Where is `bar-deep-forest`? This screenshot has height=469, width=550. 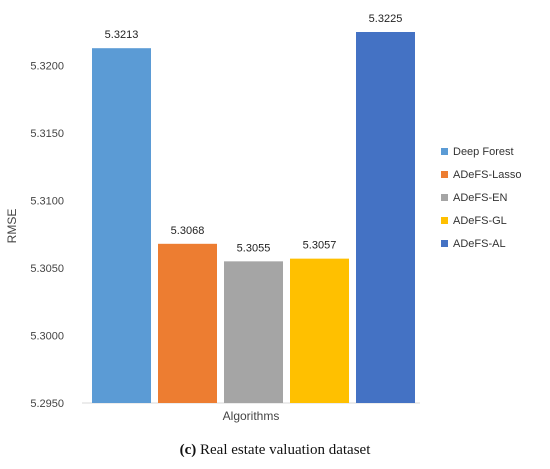
bar-deep-forest is located at coordinates (121, 226).